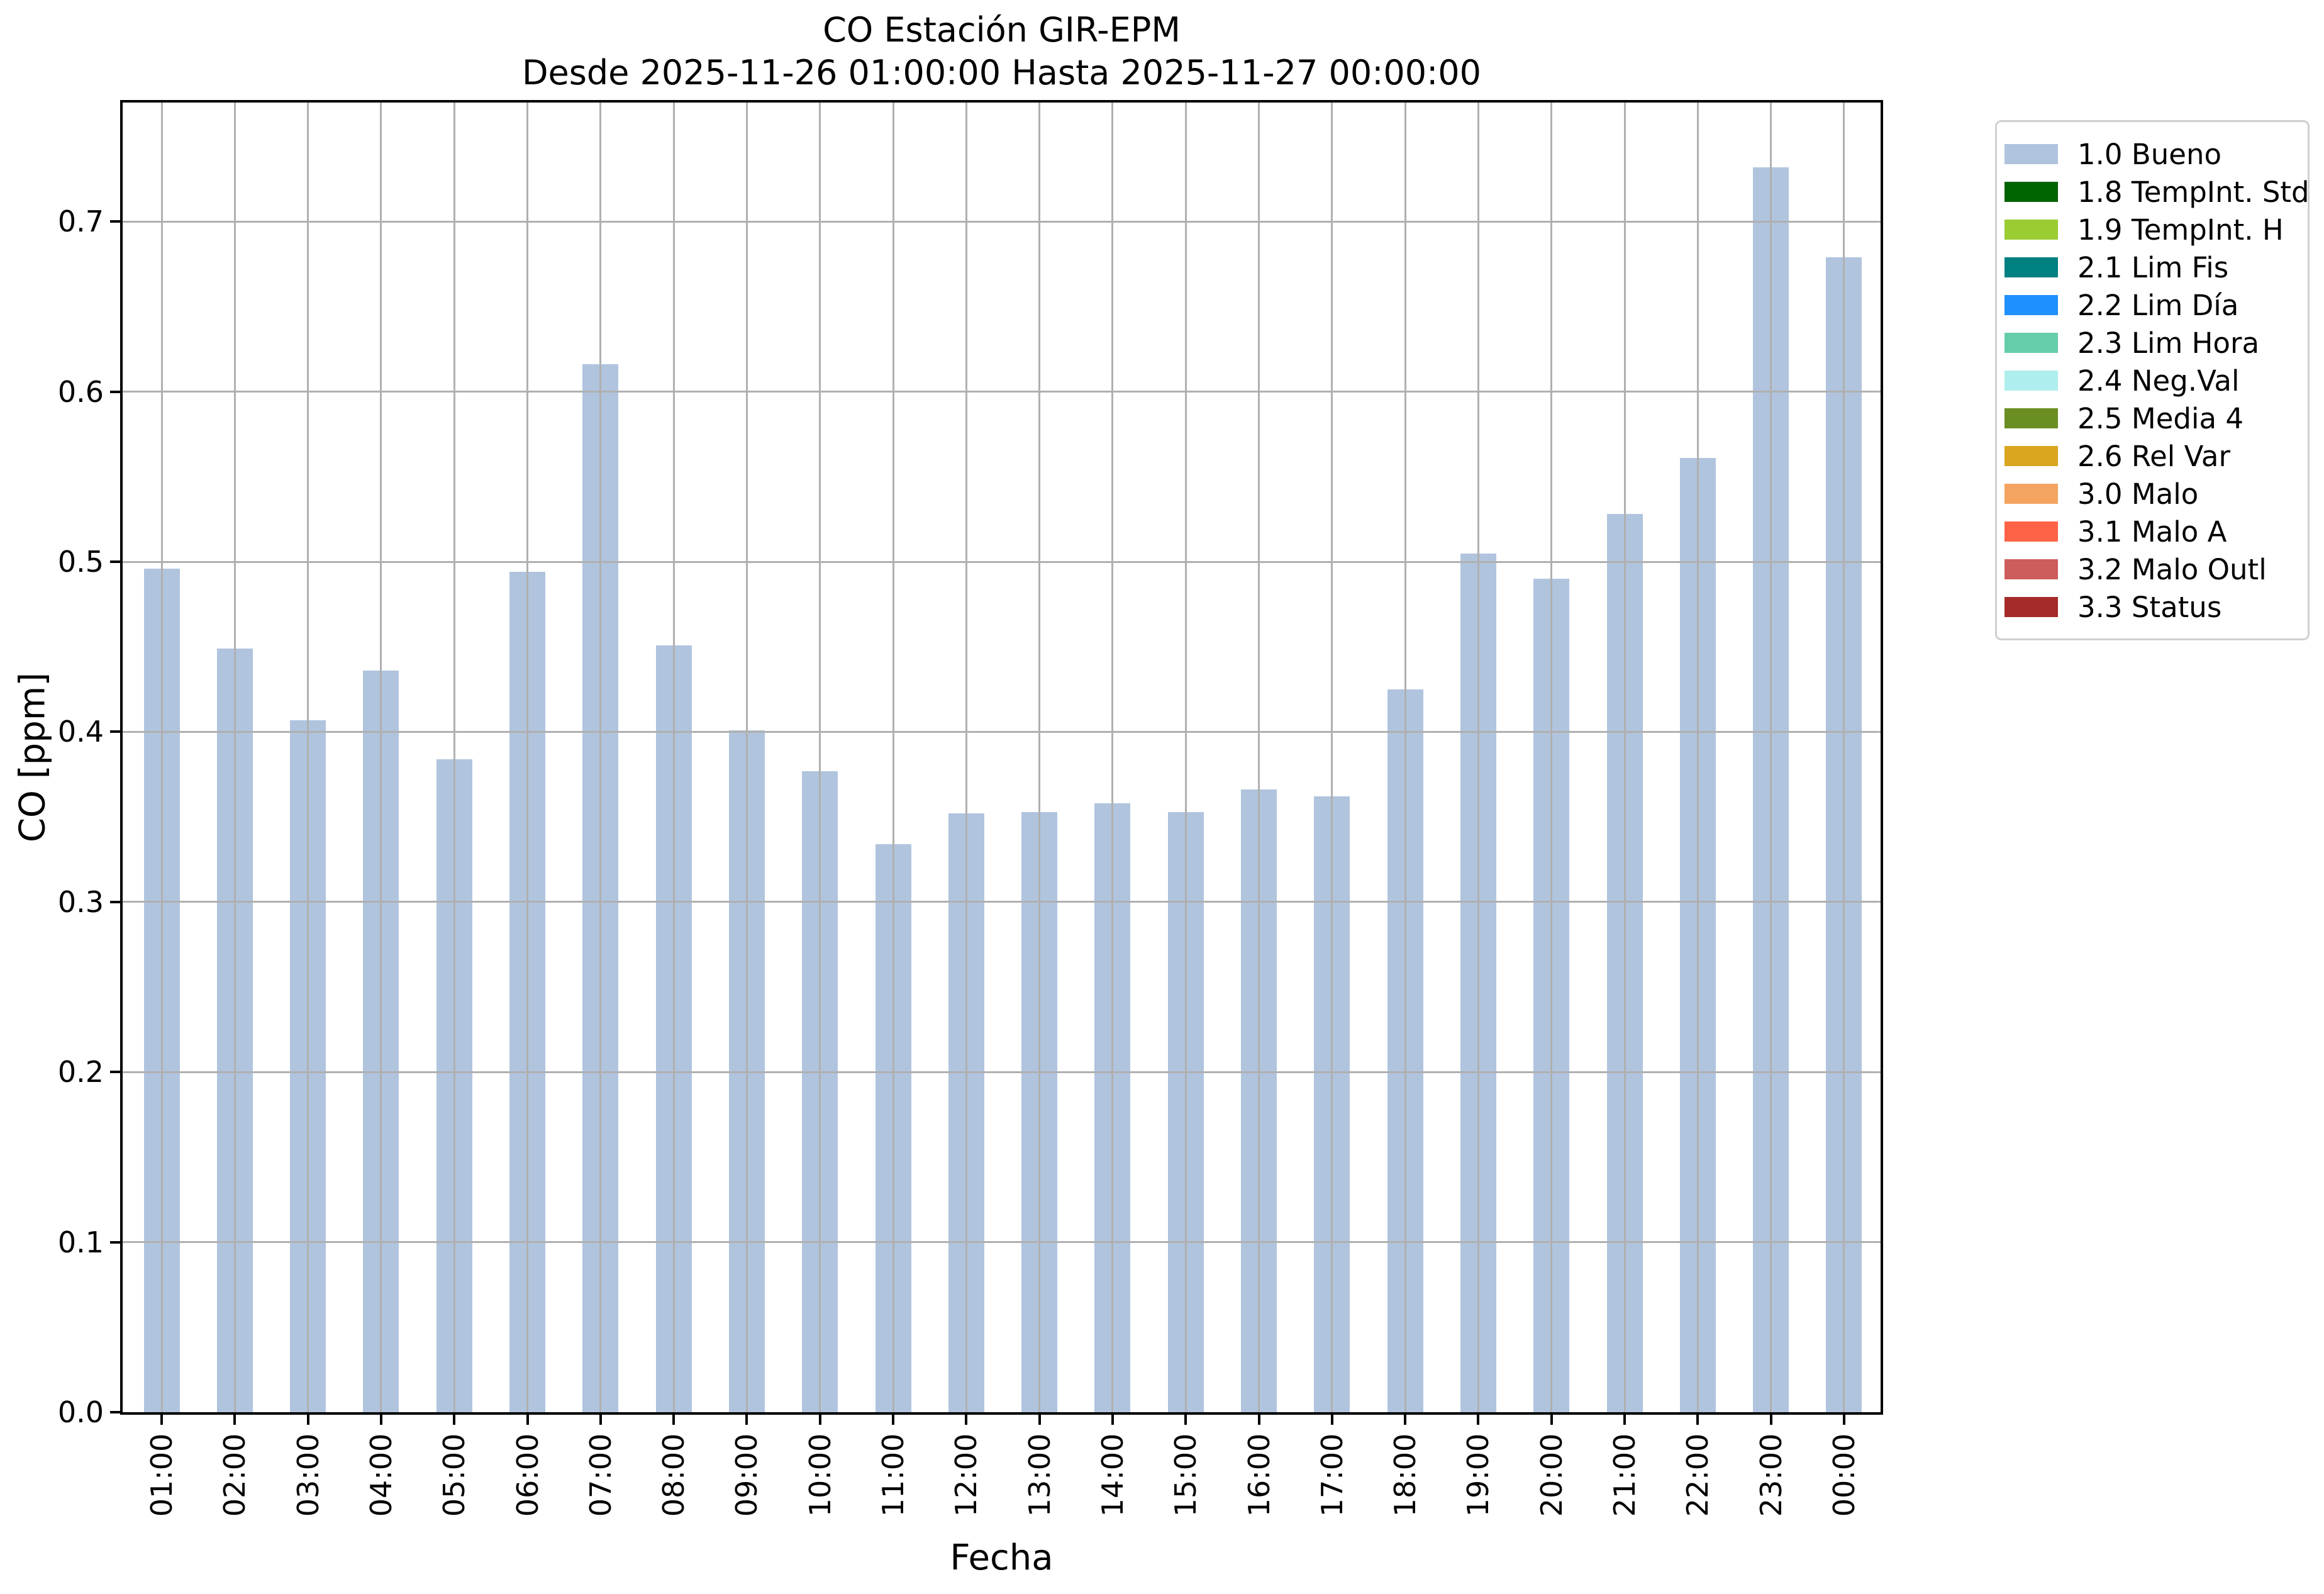  I want to click on x-tick-label: 15:00, so click(1186, 1475).